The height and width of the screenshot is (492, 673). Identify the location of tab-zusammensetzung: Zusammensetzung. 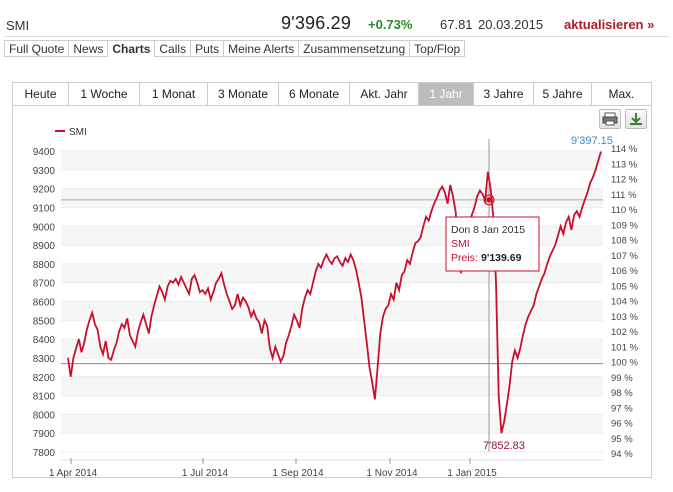
(354, 48).